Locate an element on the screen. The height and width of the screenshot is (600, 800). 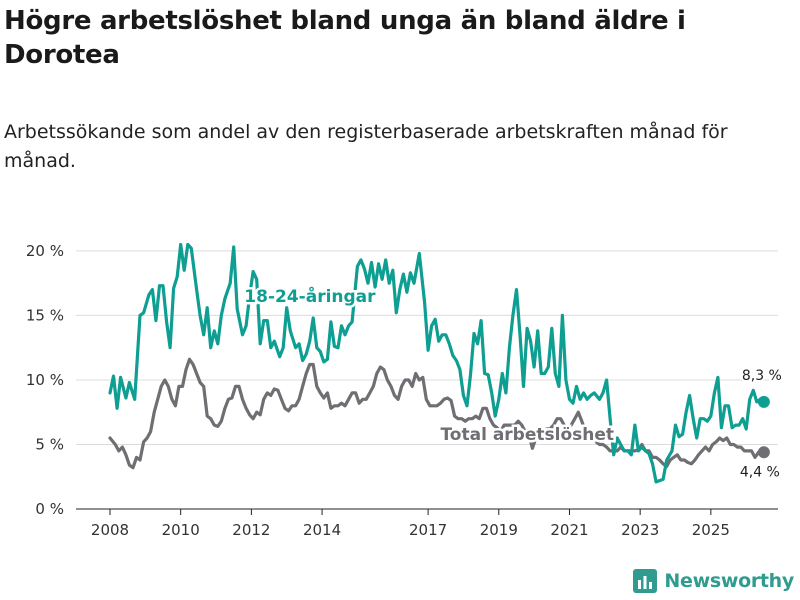
end-point-youth is located at coordinates (763, 401).